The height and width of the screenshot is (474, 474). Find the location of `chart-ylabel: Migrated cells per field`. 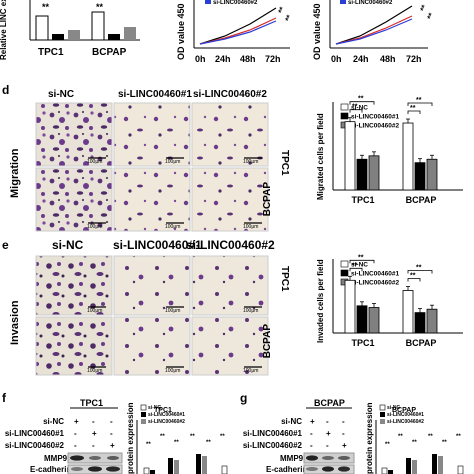

chart-ylabel: Migrated cells per field is located at coordinates (320, 156).